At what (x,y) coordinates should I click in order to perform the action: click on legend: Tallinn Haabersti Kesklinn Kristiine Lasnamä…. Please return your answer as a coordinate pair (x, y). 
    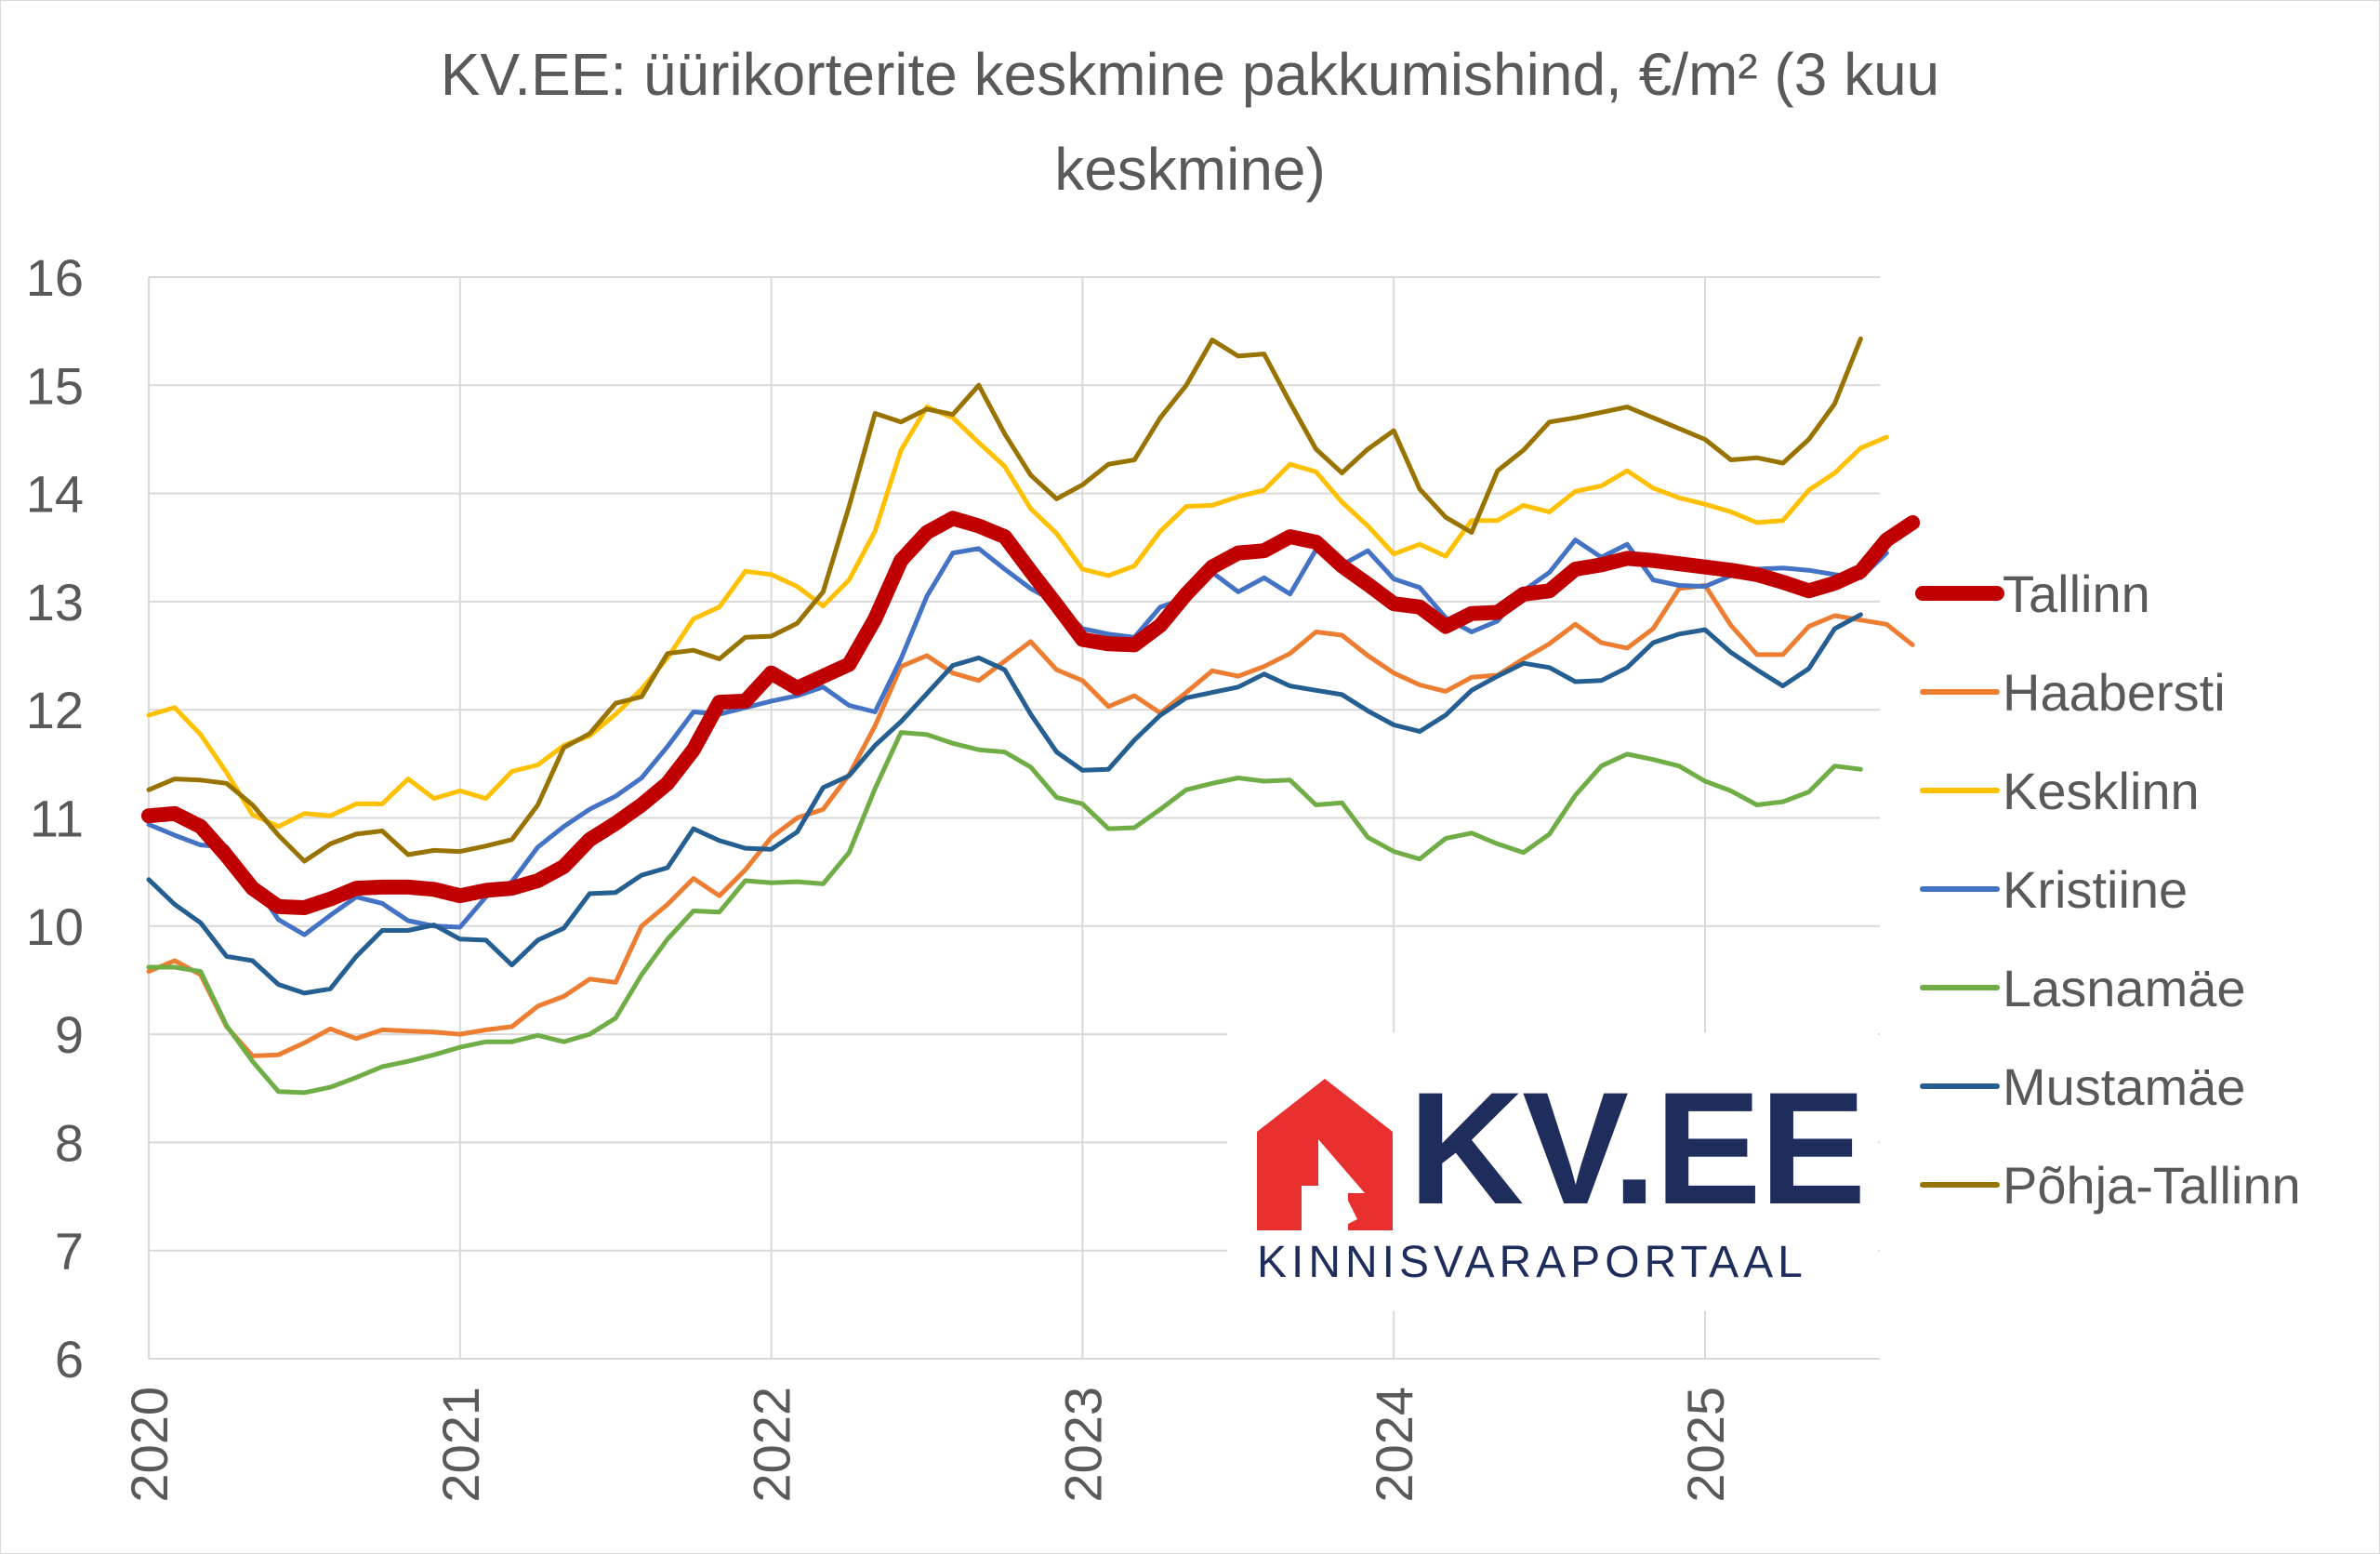
    Looking at the image, I should click on (2108, 889).